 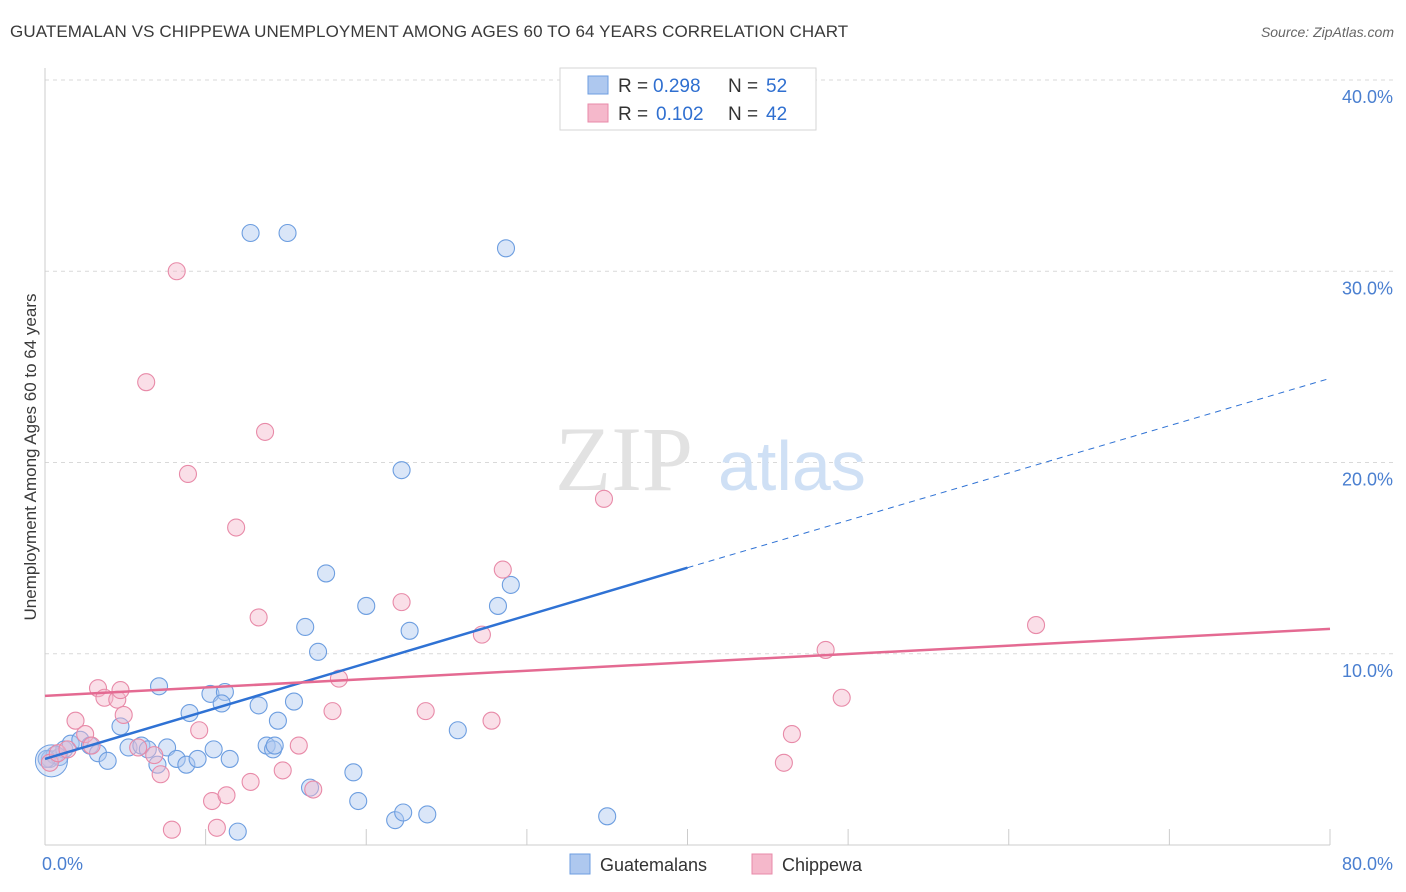 I want to click on trend-line-chippewa, so click(x=687, y=662).